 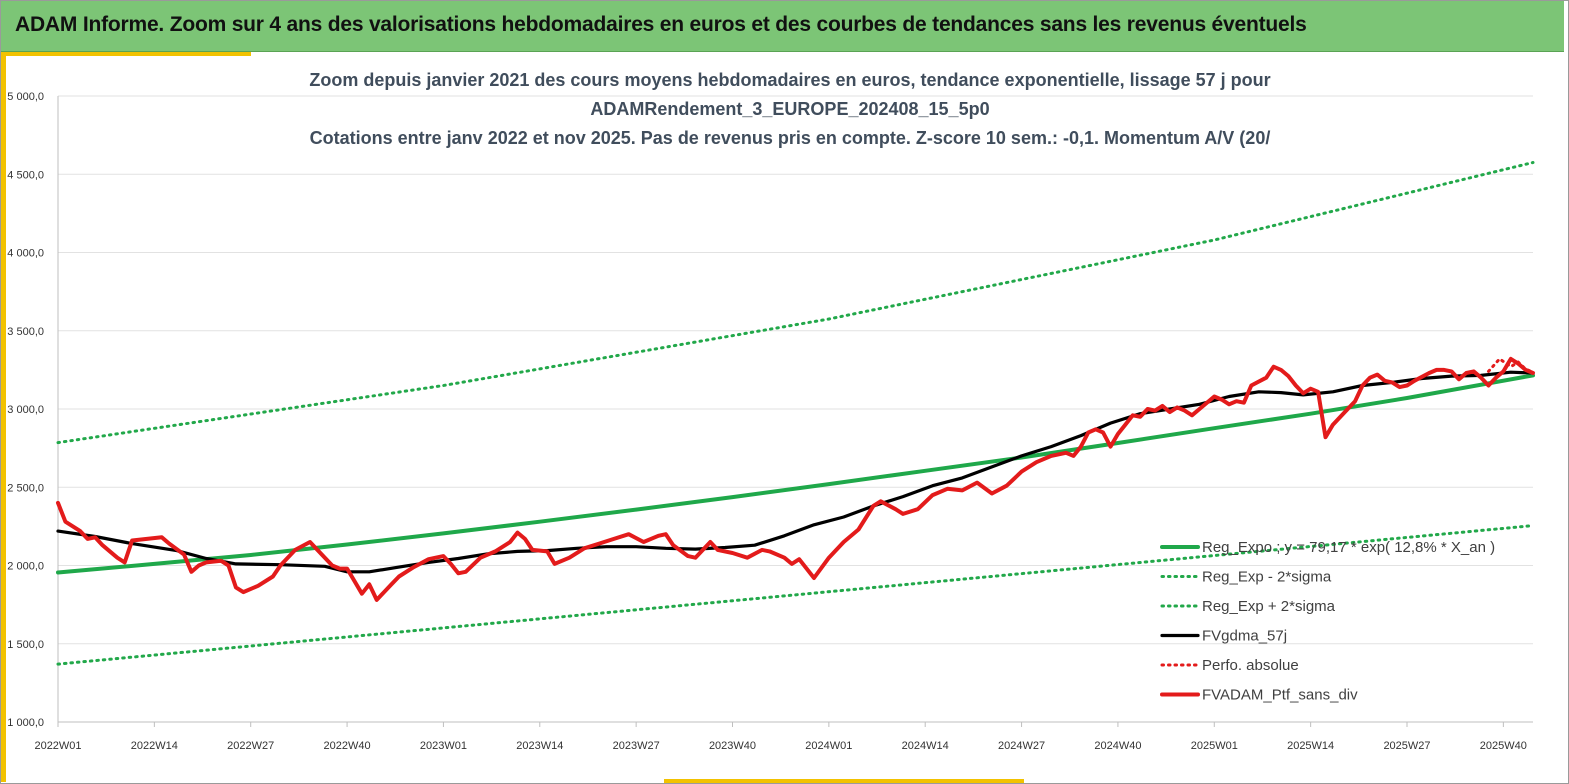 I want to click on legend-label-4: Perfo. absolue, so click(x=1250, y=665).